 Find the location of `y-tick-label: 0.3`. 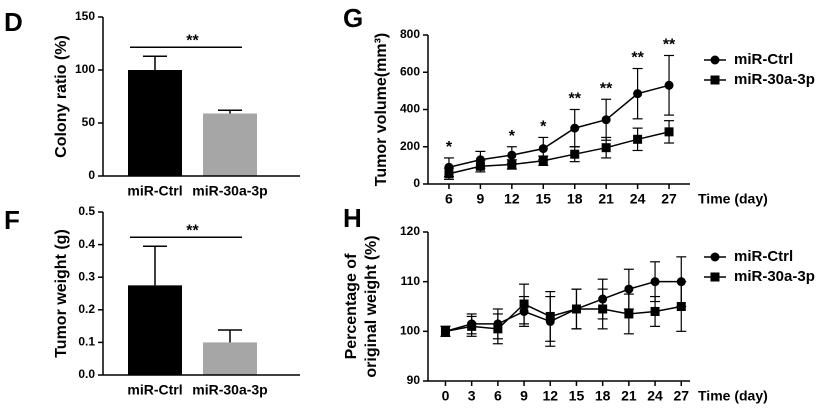

y-tick-label: 0.3 is located at coordinates (86, 276).